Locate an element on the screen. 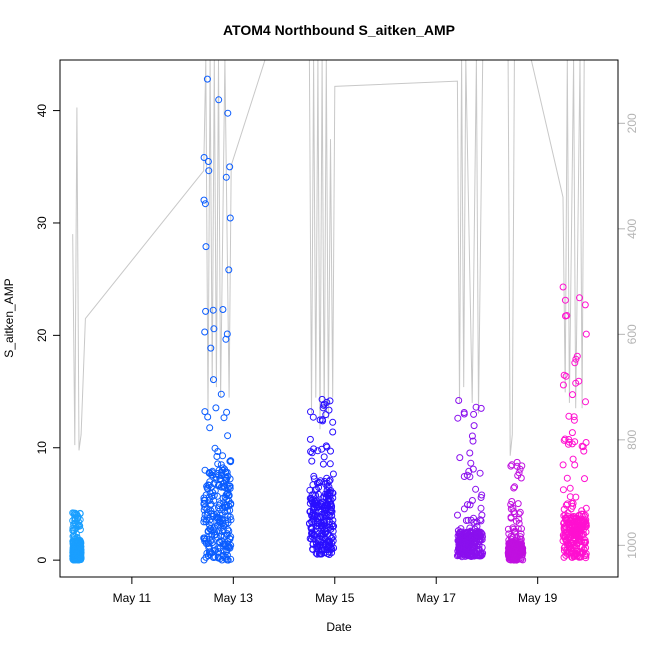  y-tick-label: 40 is located at coordinates (42, 111).